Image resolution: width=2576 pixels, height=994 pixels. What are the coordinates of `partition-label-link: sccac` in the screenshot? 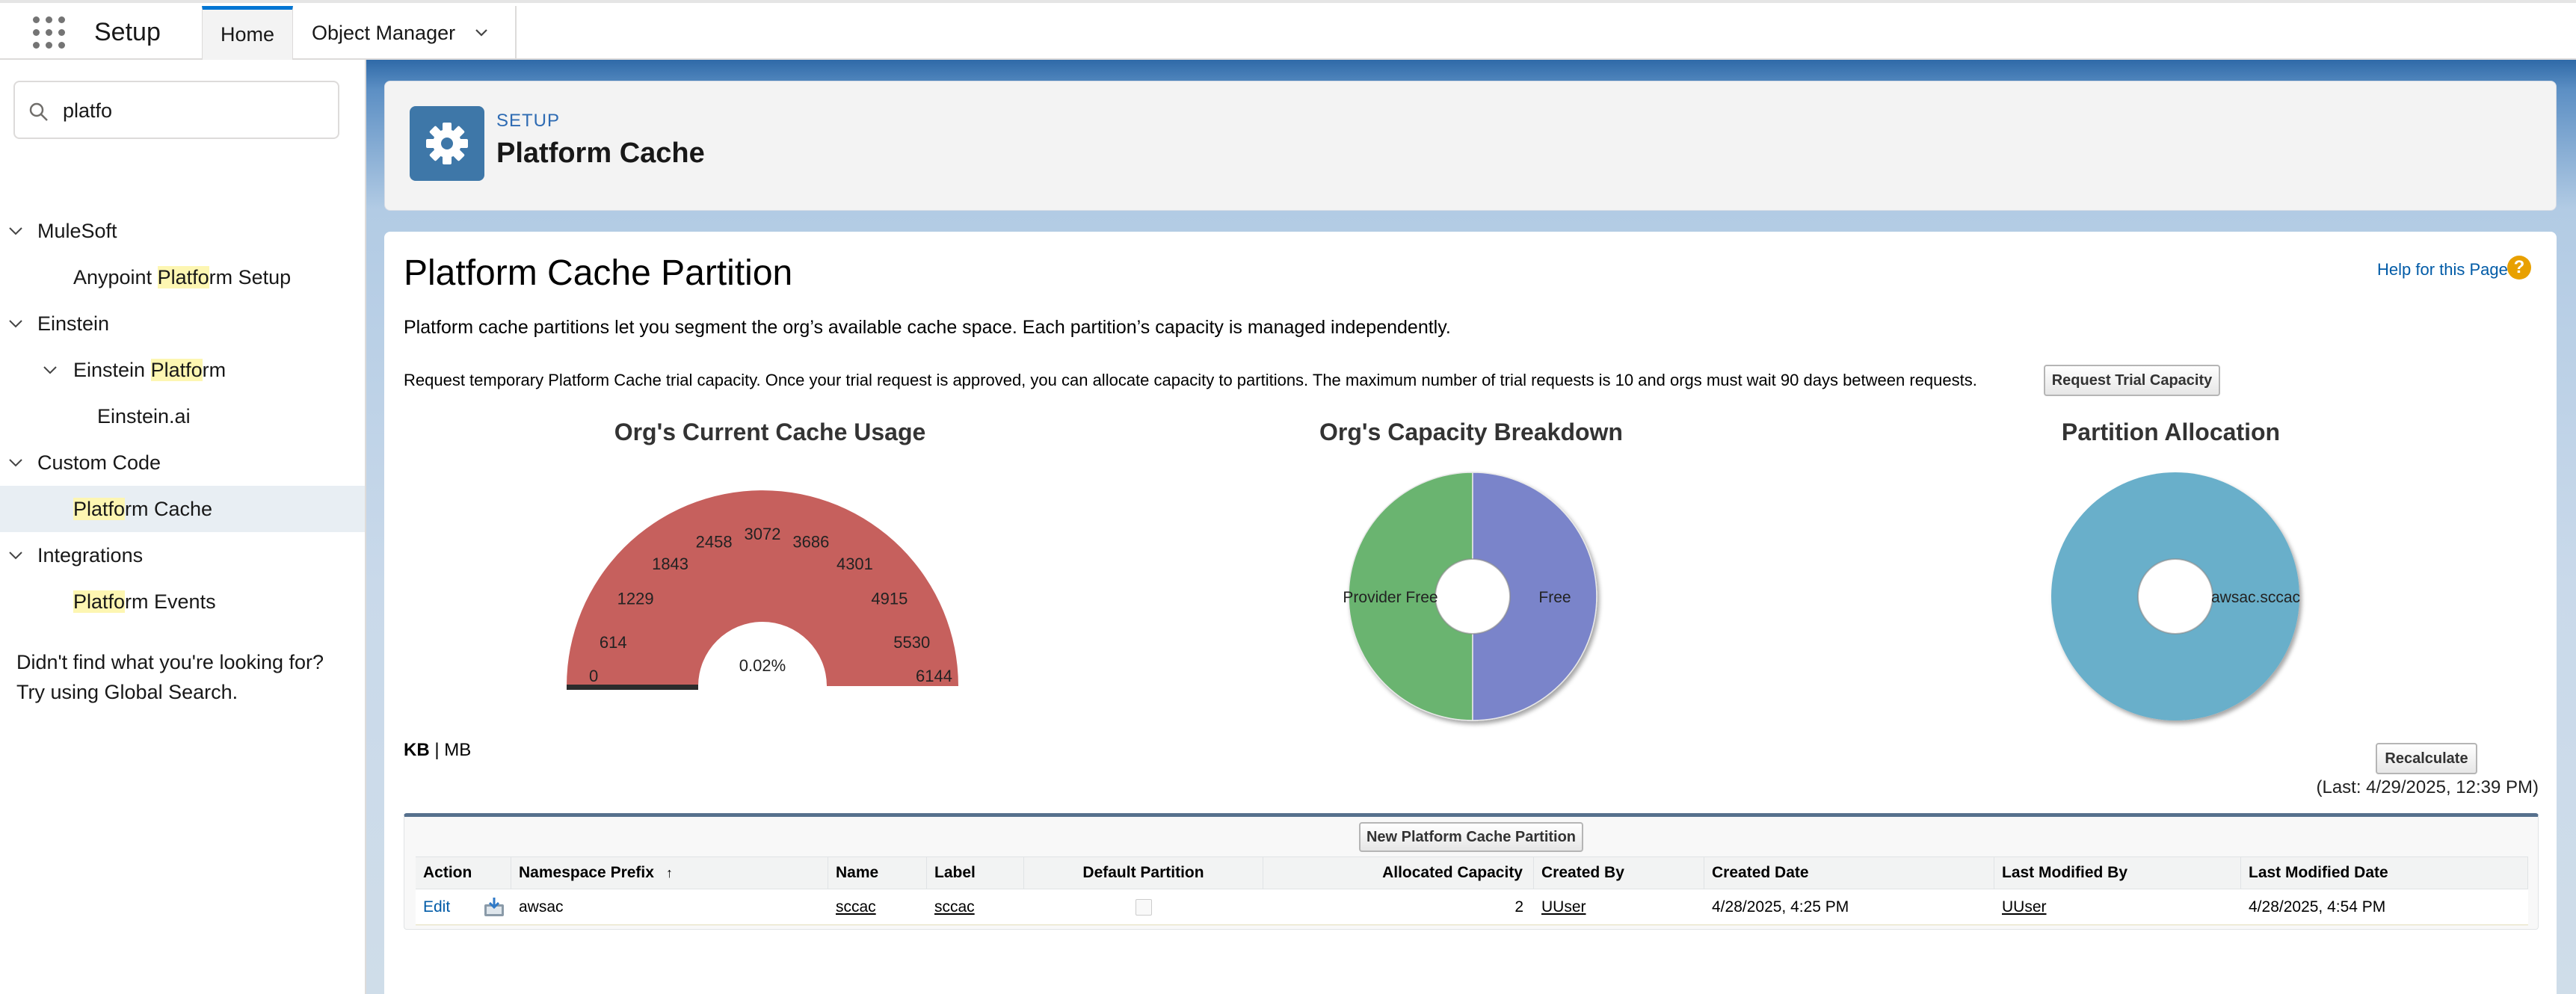 It's located at (954, 907).